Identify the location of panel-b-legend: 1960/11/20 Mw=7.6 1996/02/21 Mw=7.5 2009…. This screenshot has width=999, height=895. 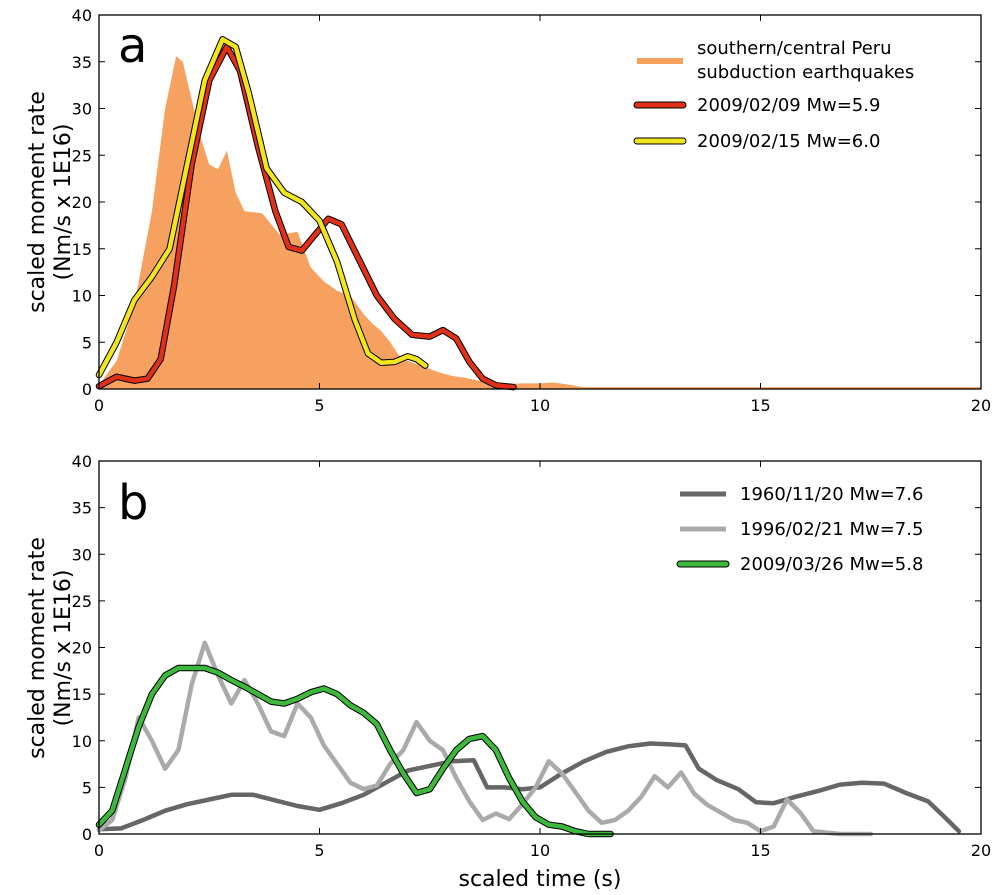
(799, 529).